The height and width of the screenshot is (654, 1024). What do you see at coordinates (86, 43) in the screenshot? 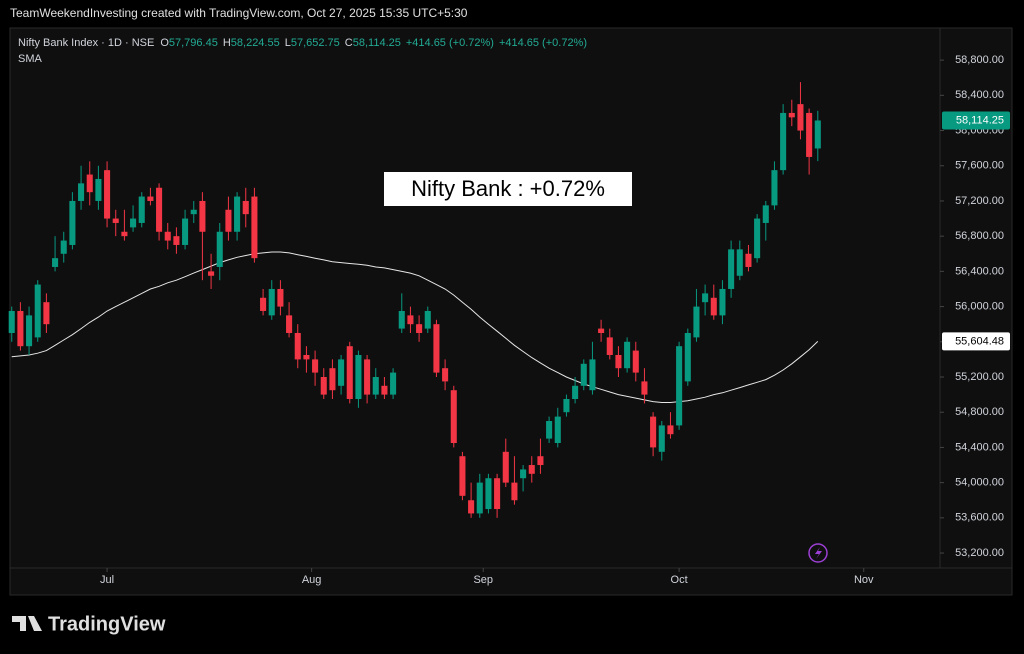
I see `chart-title: Nifty Bank Index · 1D · NSE` at bounding box center [86, 43].